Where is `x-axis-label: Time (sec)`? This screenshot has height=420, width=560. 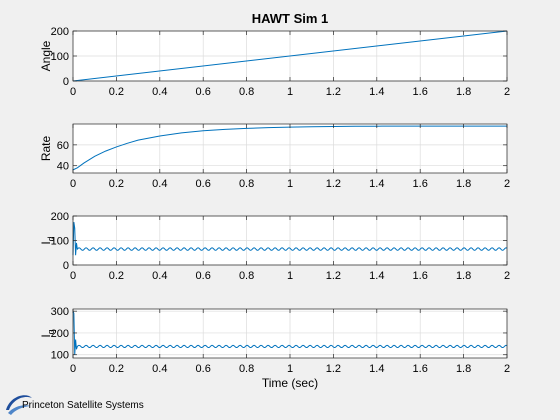 x-axis-label: Time (sec) is located at coordinates (290, 383).